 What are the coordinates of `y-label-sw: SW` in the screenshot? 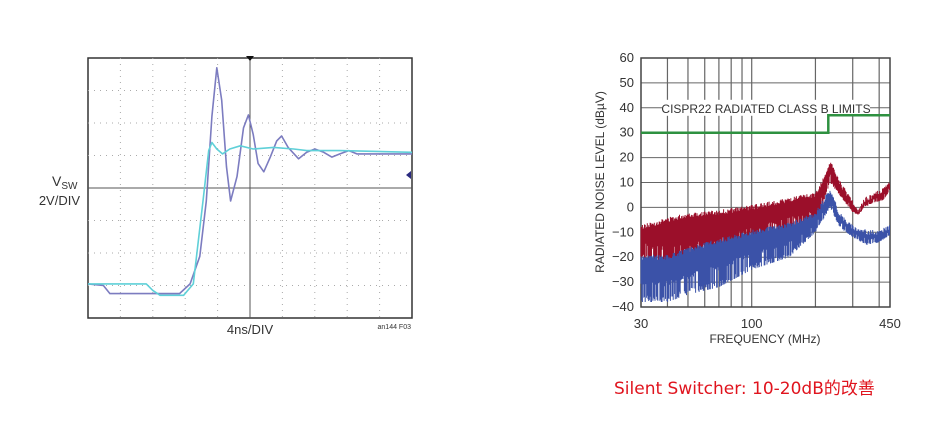 It's located at (69, 186).